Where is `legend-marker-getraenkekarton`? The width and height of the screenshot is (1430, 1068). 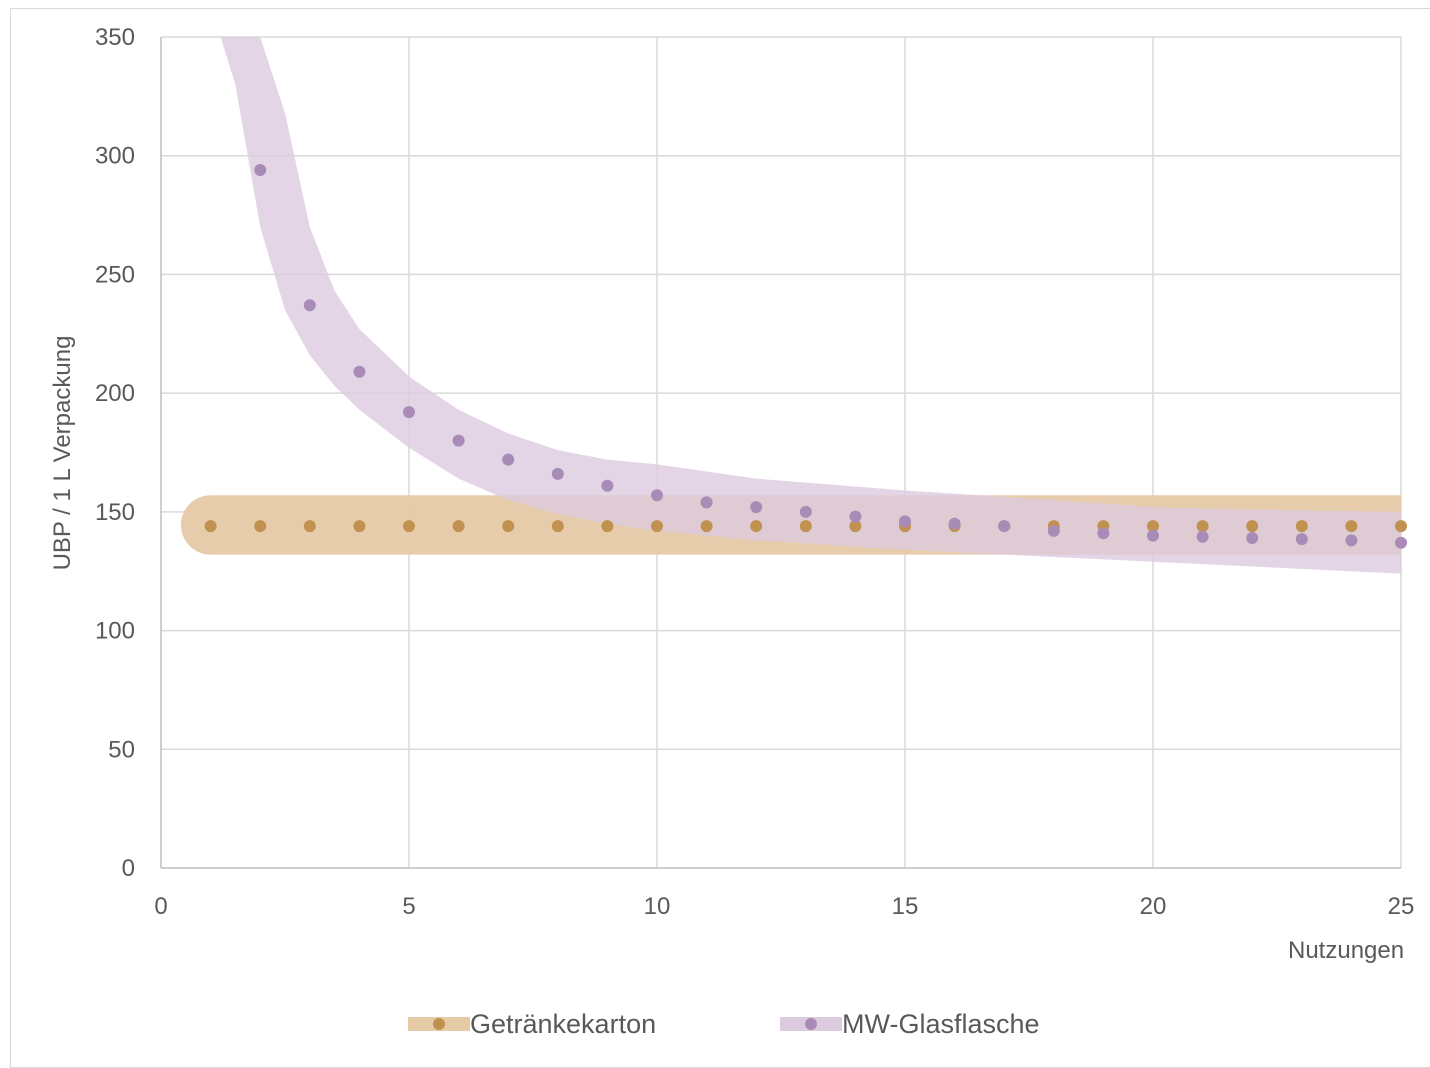
legend-marker-getraenkekarton is located at coordinates (439, 1024).